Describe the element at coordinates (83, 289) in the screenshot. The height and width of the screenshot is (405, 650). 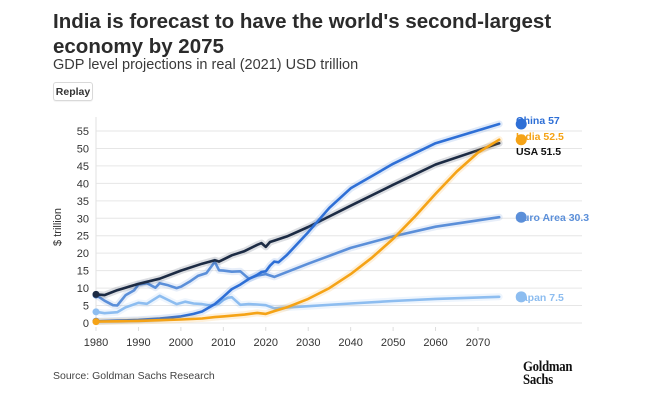
I see `y-tick-label: 10` at that location.